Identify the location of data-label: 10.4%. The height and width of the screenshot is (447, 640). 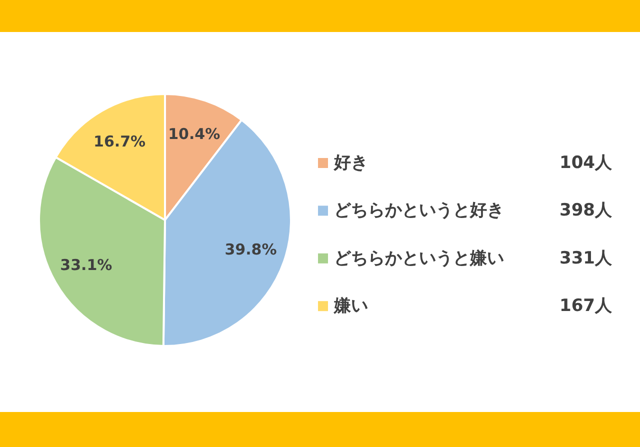
(194, 134).